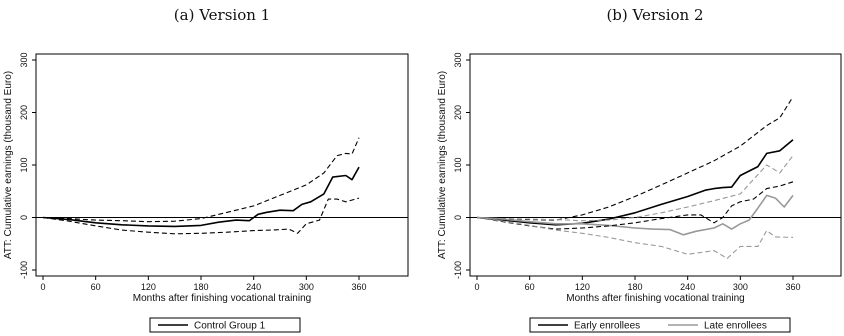  I want to click on series-line-early-enrollees, so click(635, 182).